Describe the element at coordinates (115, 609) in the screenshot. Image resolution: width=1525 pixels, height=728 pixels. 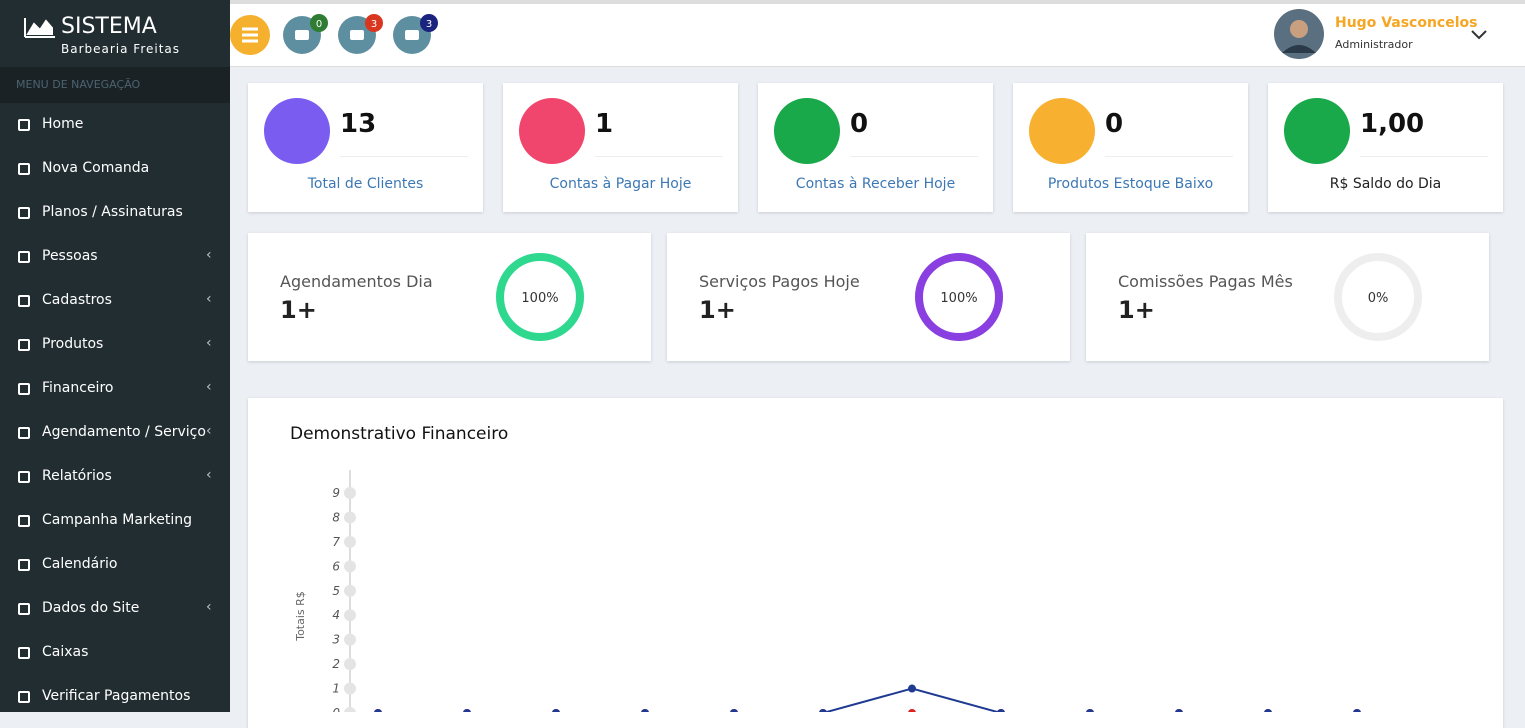
I see `menu-item: Dados do Site ‹` at that location.